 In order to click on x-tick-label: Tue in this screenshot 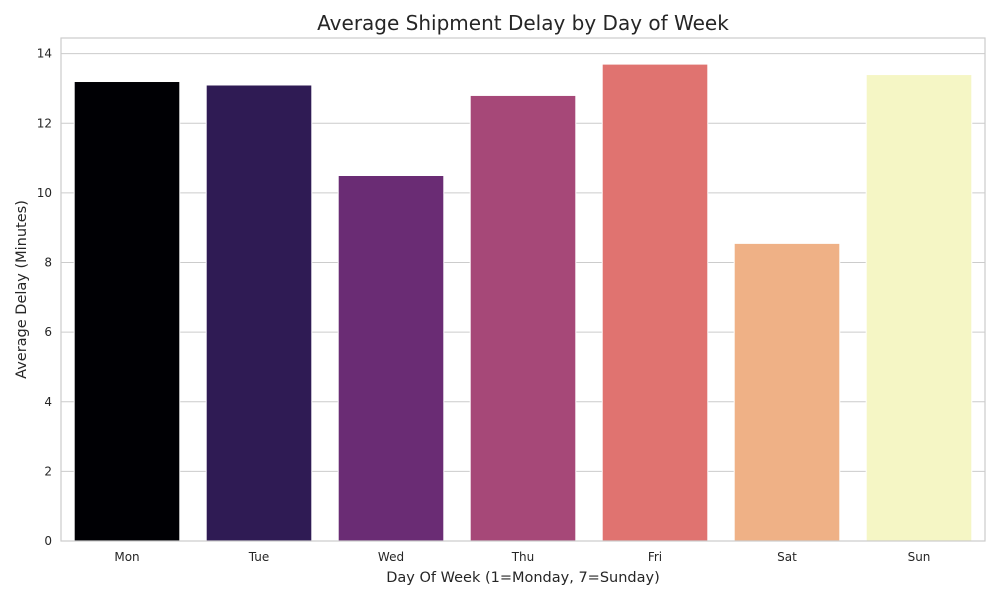, I will do `click(259, 557)`.